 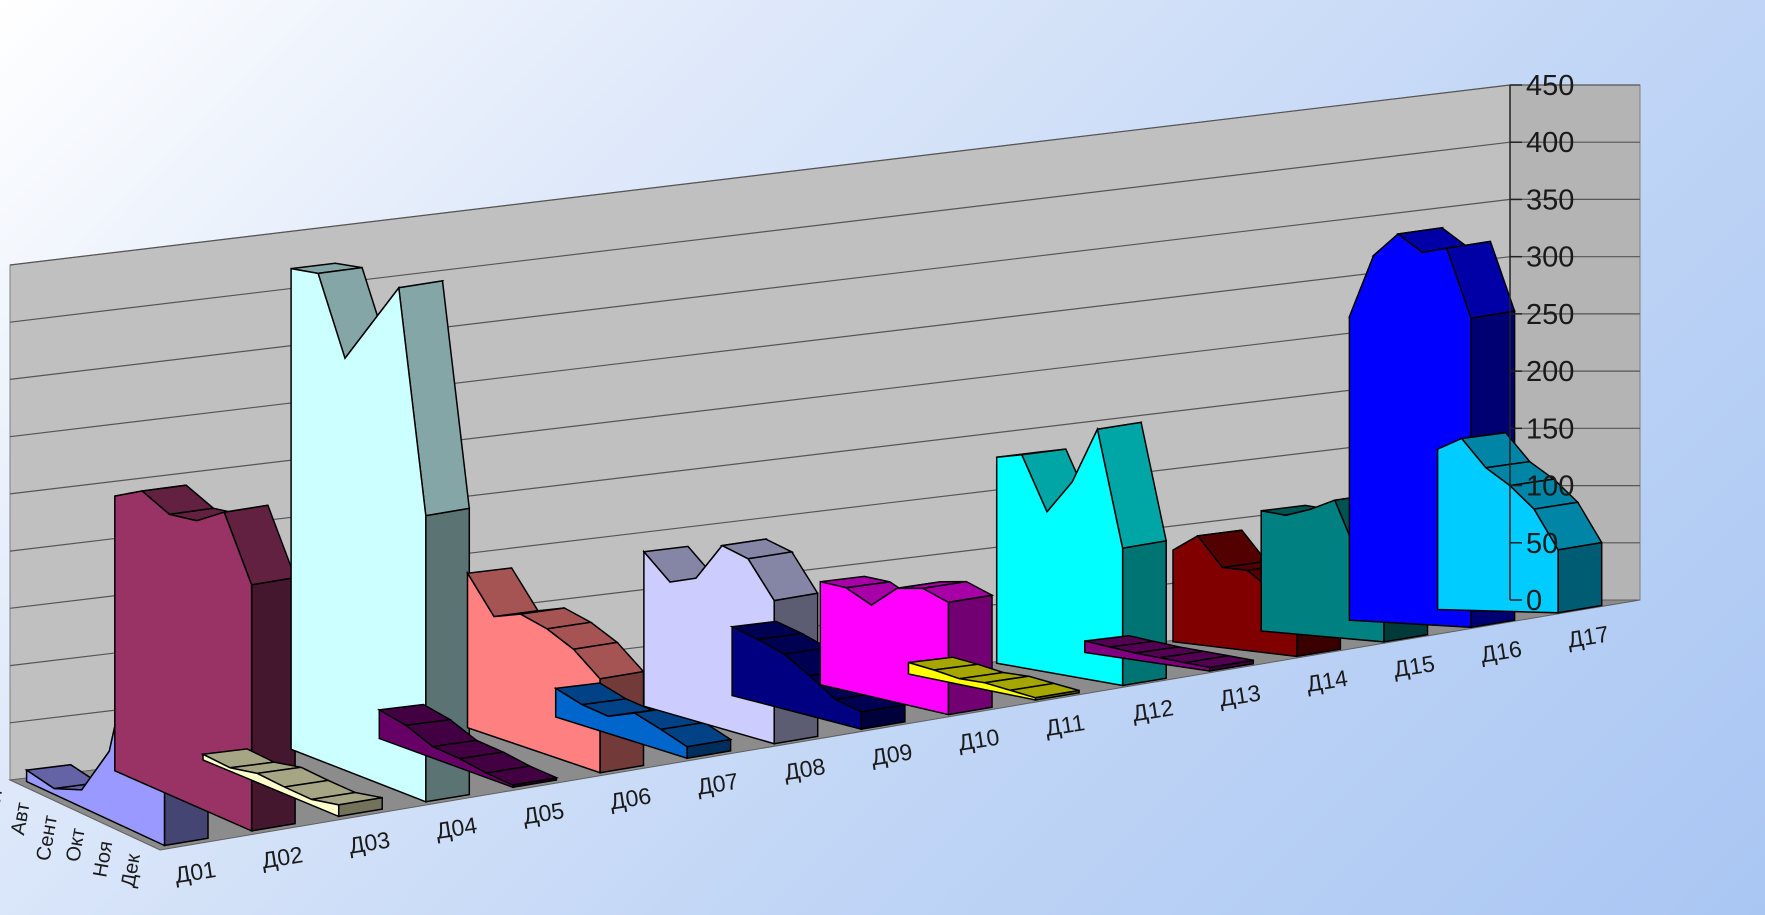 I want to click on category-label: Д10, so click(x=978, y=740).